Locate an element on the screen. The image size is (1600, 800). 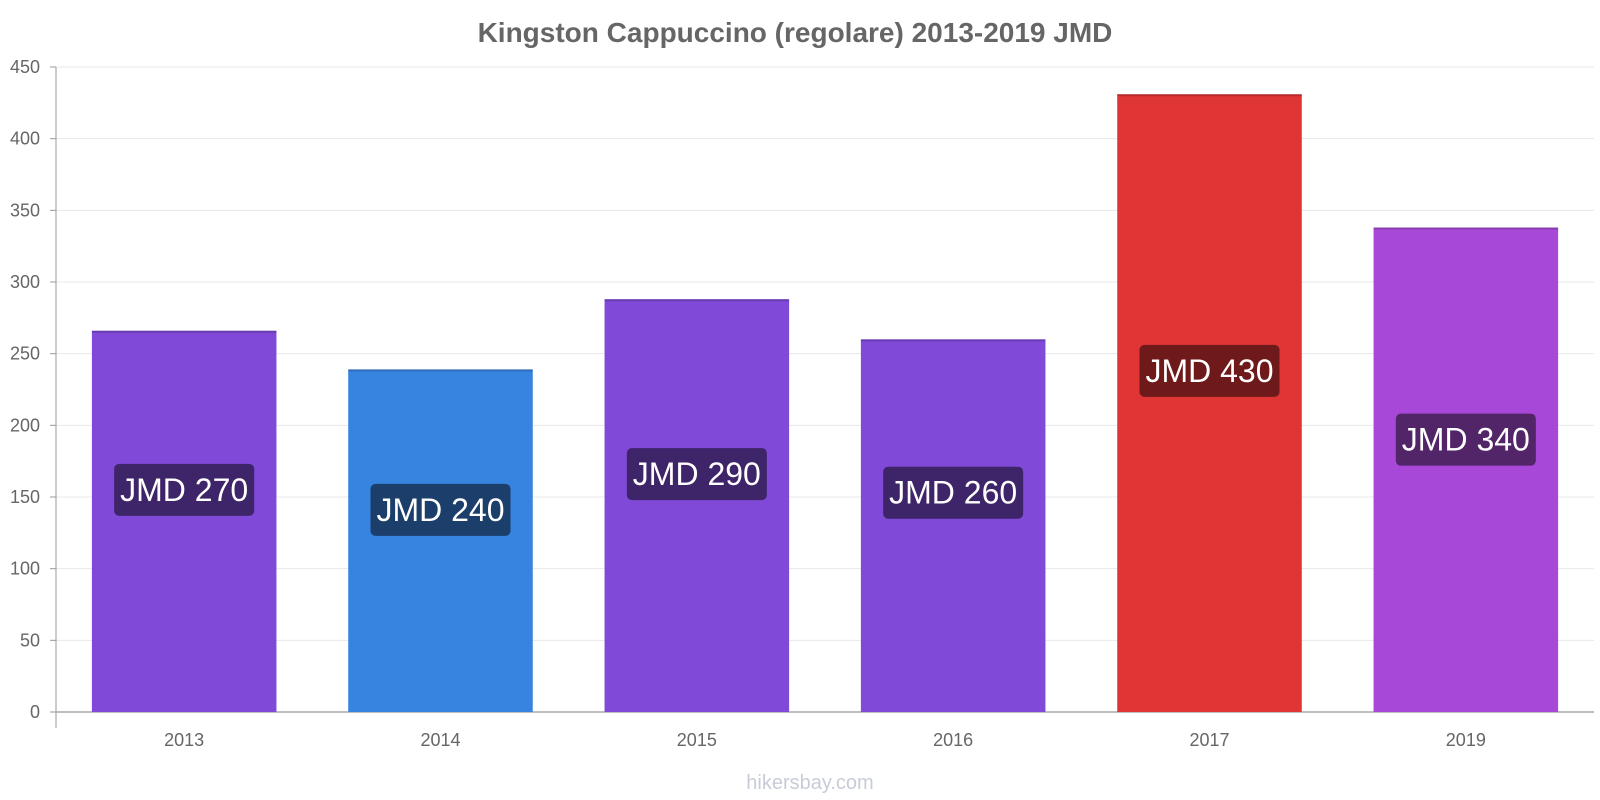
y-tick-label: 250 is located at coordinates (25, 354).